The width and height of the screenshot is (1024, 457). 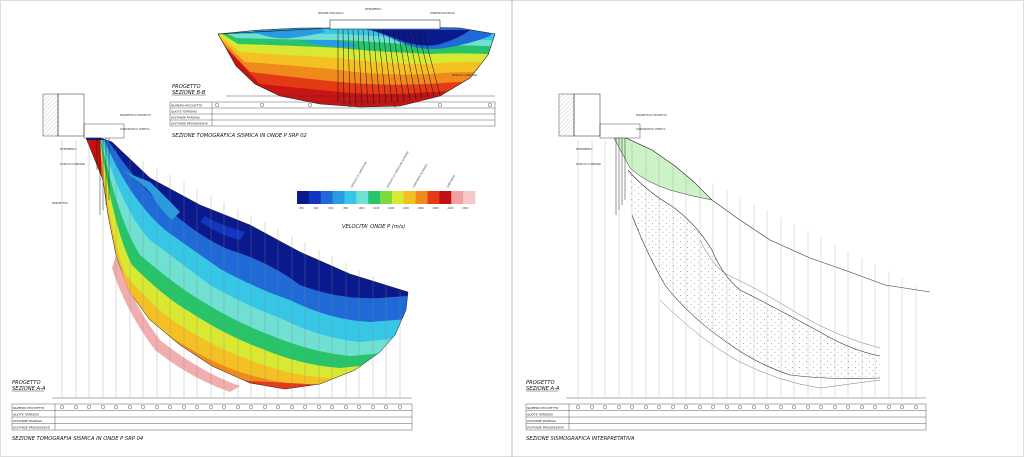 What do you see at coordinates (421, 208) in the screenshot?
I see `legend-tick-label: 1800` at bounding box center [421, 208].